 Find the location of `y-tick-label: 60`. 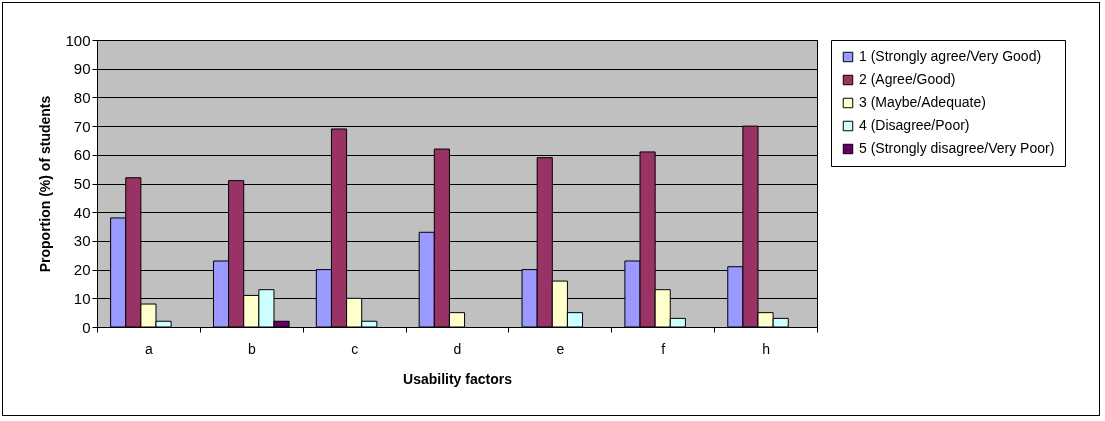

y-tick-label: 60 is located at coordinates (82, 155).